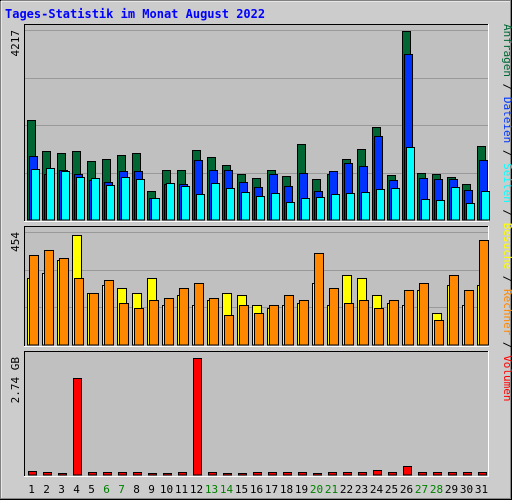 Image resolution: width=512 pixels, height=500 pixels. Describe the element at coordinates (391, 489) in the screenshot. I see `x-tick-label-day-25: 25` at that location.